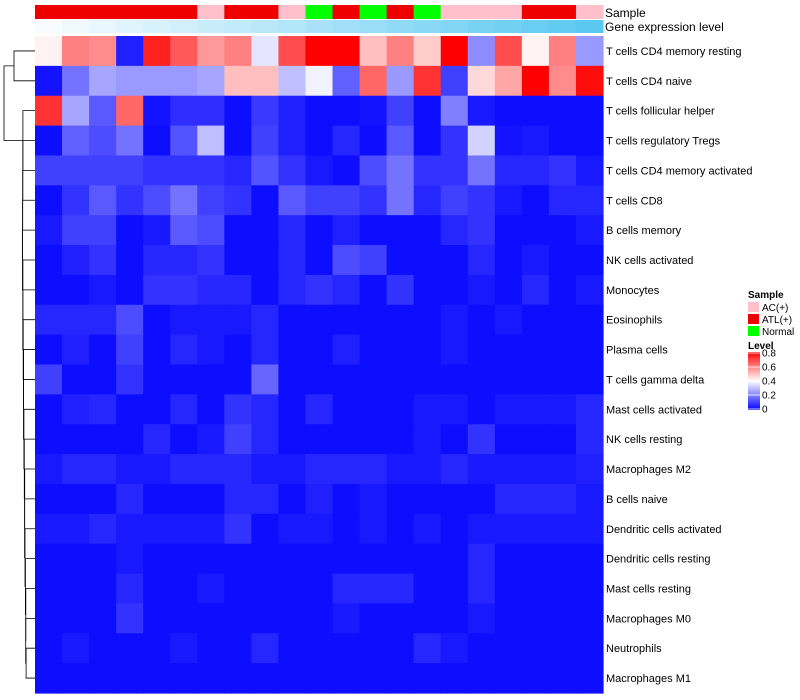  What do you see at coordinates (769, 382) in the screenshot?
I see `level-tick-label: 0.4` at bounding box center [769, 382].